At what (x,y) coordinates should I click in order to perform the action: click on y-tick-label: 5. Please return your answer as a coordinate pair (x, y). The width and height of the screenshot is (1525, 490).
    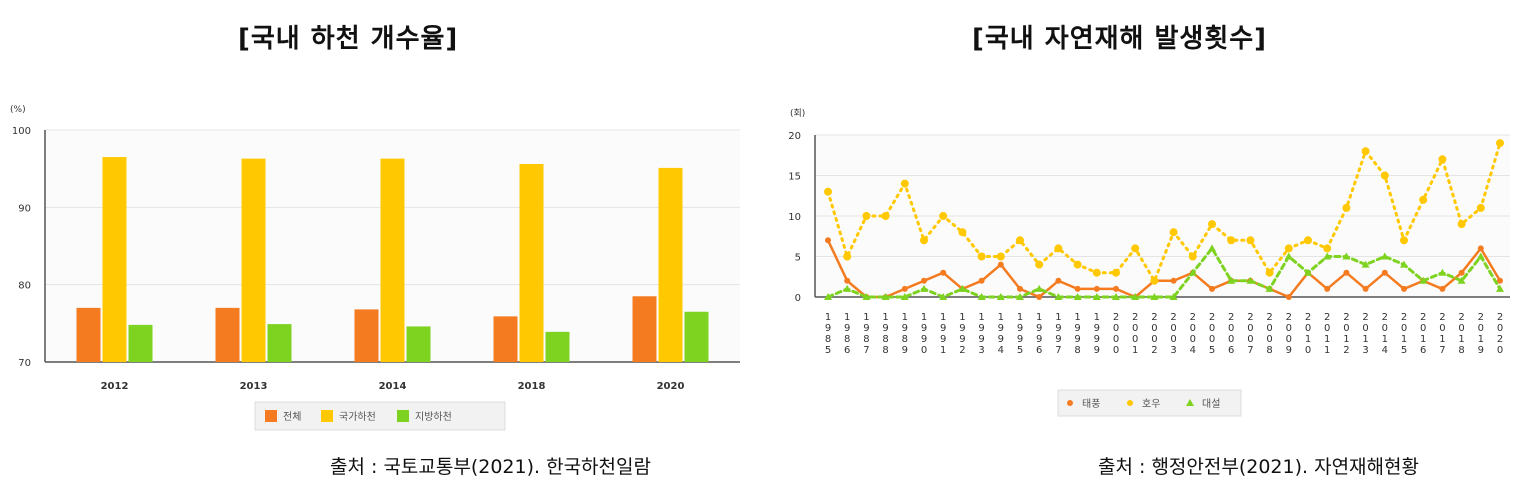
    Looking at the image, I should click on (798, 258).